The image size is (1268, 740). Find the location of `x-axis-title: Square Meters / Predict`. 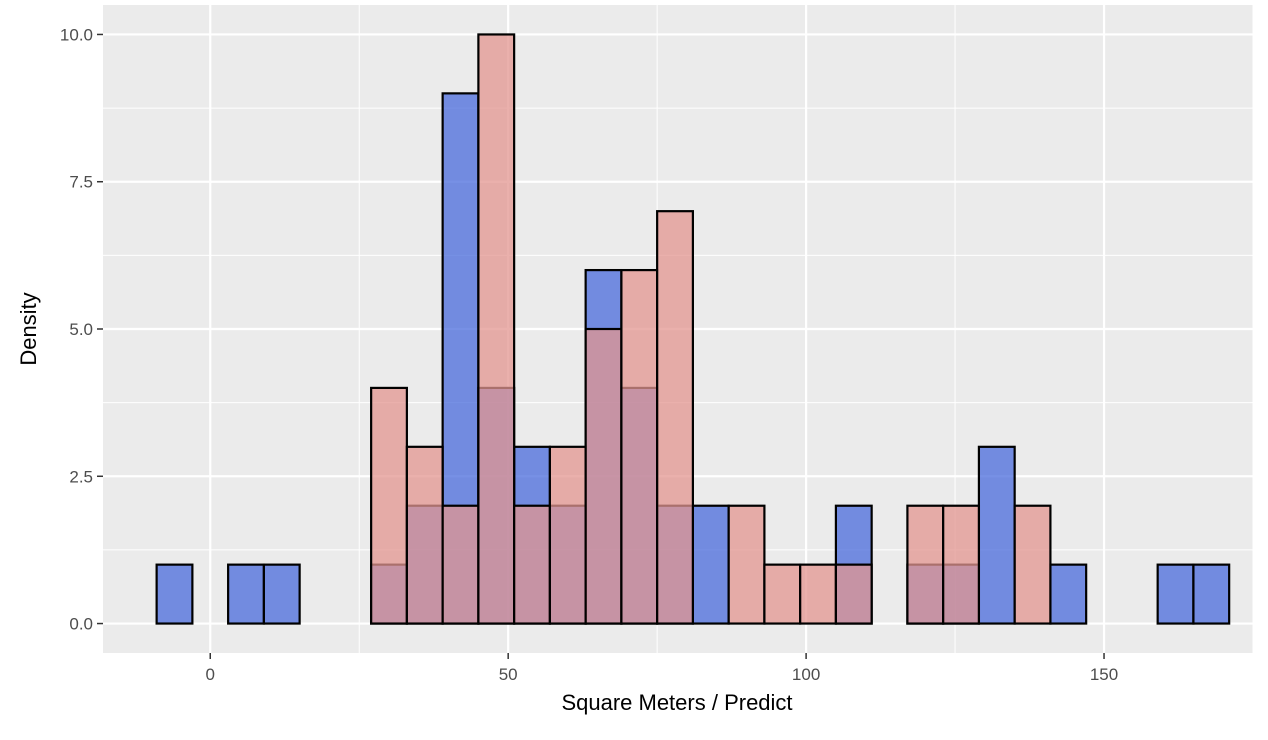

x-axis-title: Square Meters / Predict is located at coordinates (676, 702).